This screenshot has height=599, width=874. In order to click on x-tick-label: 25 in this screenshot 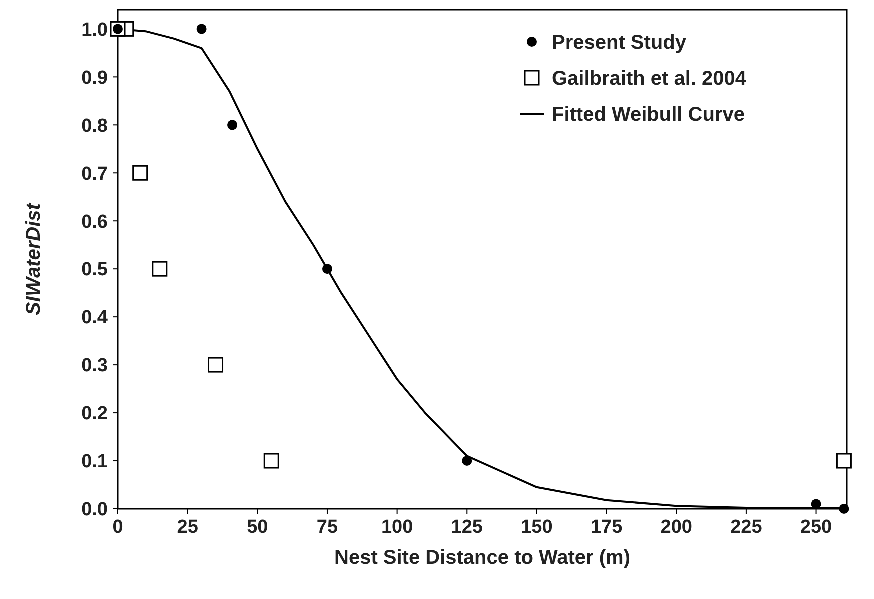, I will do `click(188, 527)`.